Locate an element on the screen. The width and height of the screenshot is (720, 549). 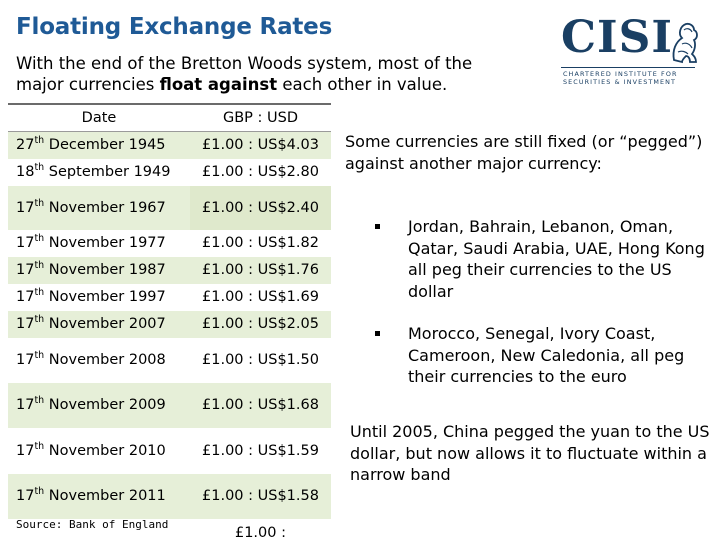
table-row: 27th December 1945 £1.00 : US$4.03 is located at coordinates (169, 145).